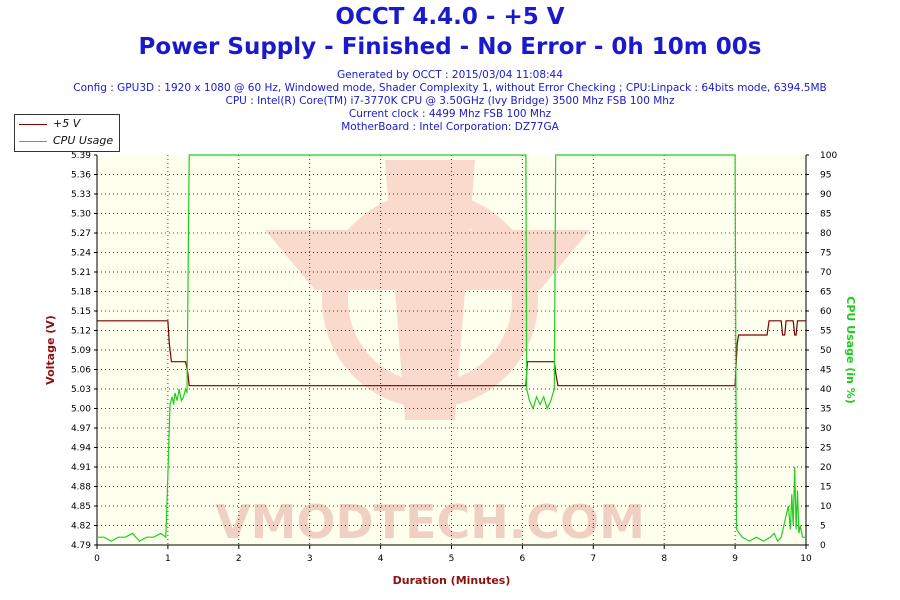 The width and height of the screenshot is (900, 600). What do you see at coordinates (81, 332) in the screenshot?
I see `y-left-tick-label: 5.12` at bounding box center [81, 332].